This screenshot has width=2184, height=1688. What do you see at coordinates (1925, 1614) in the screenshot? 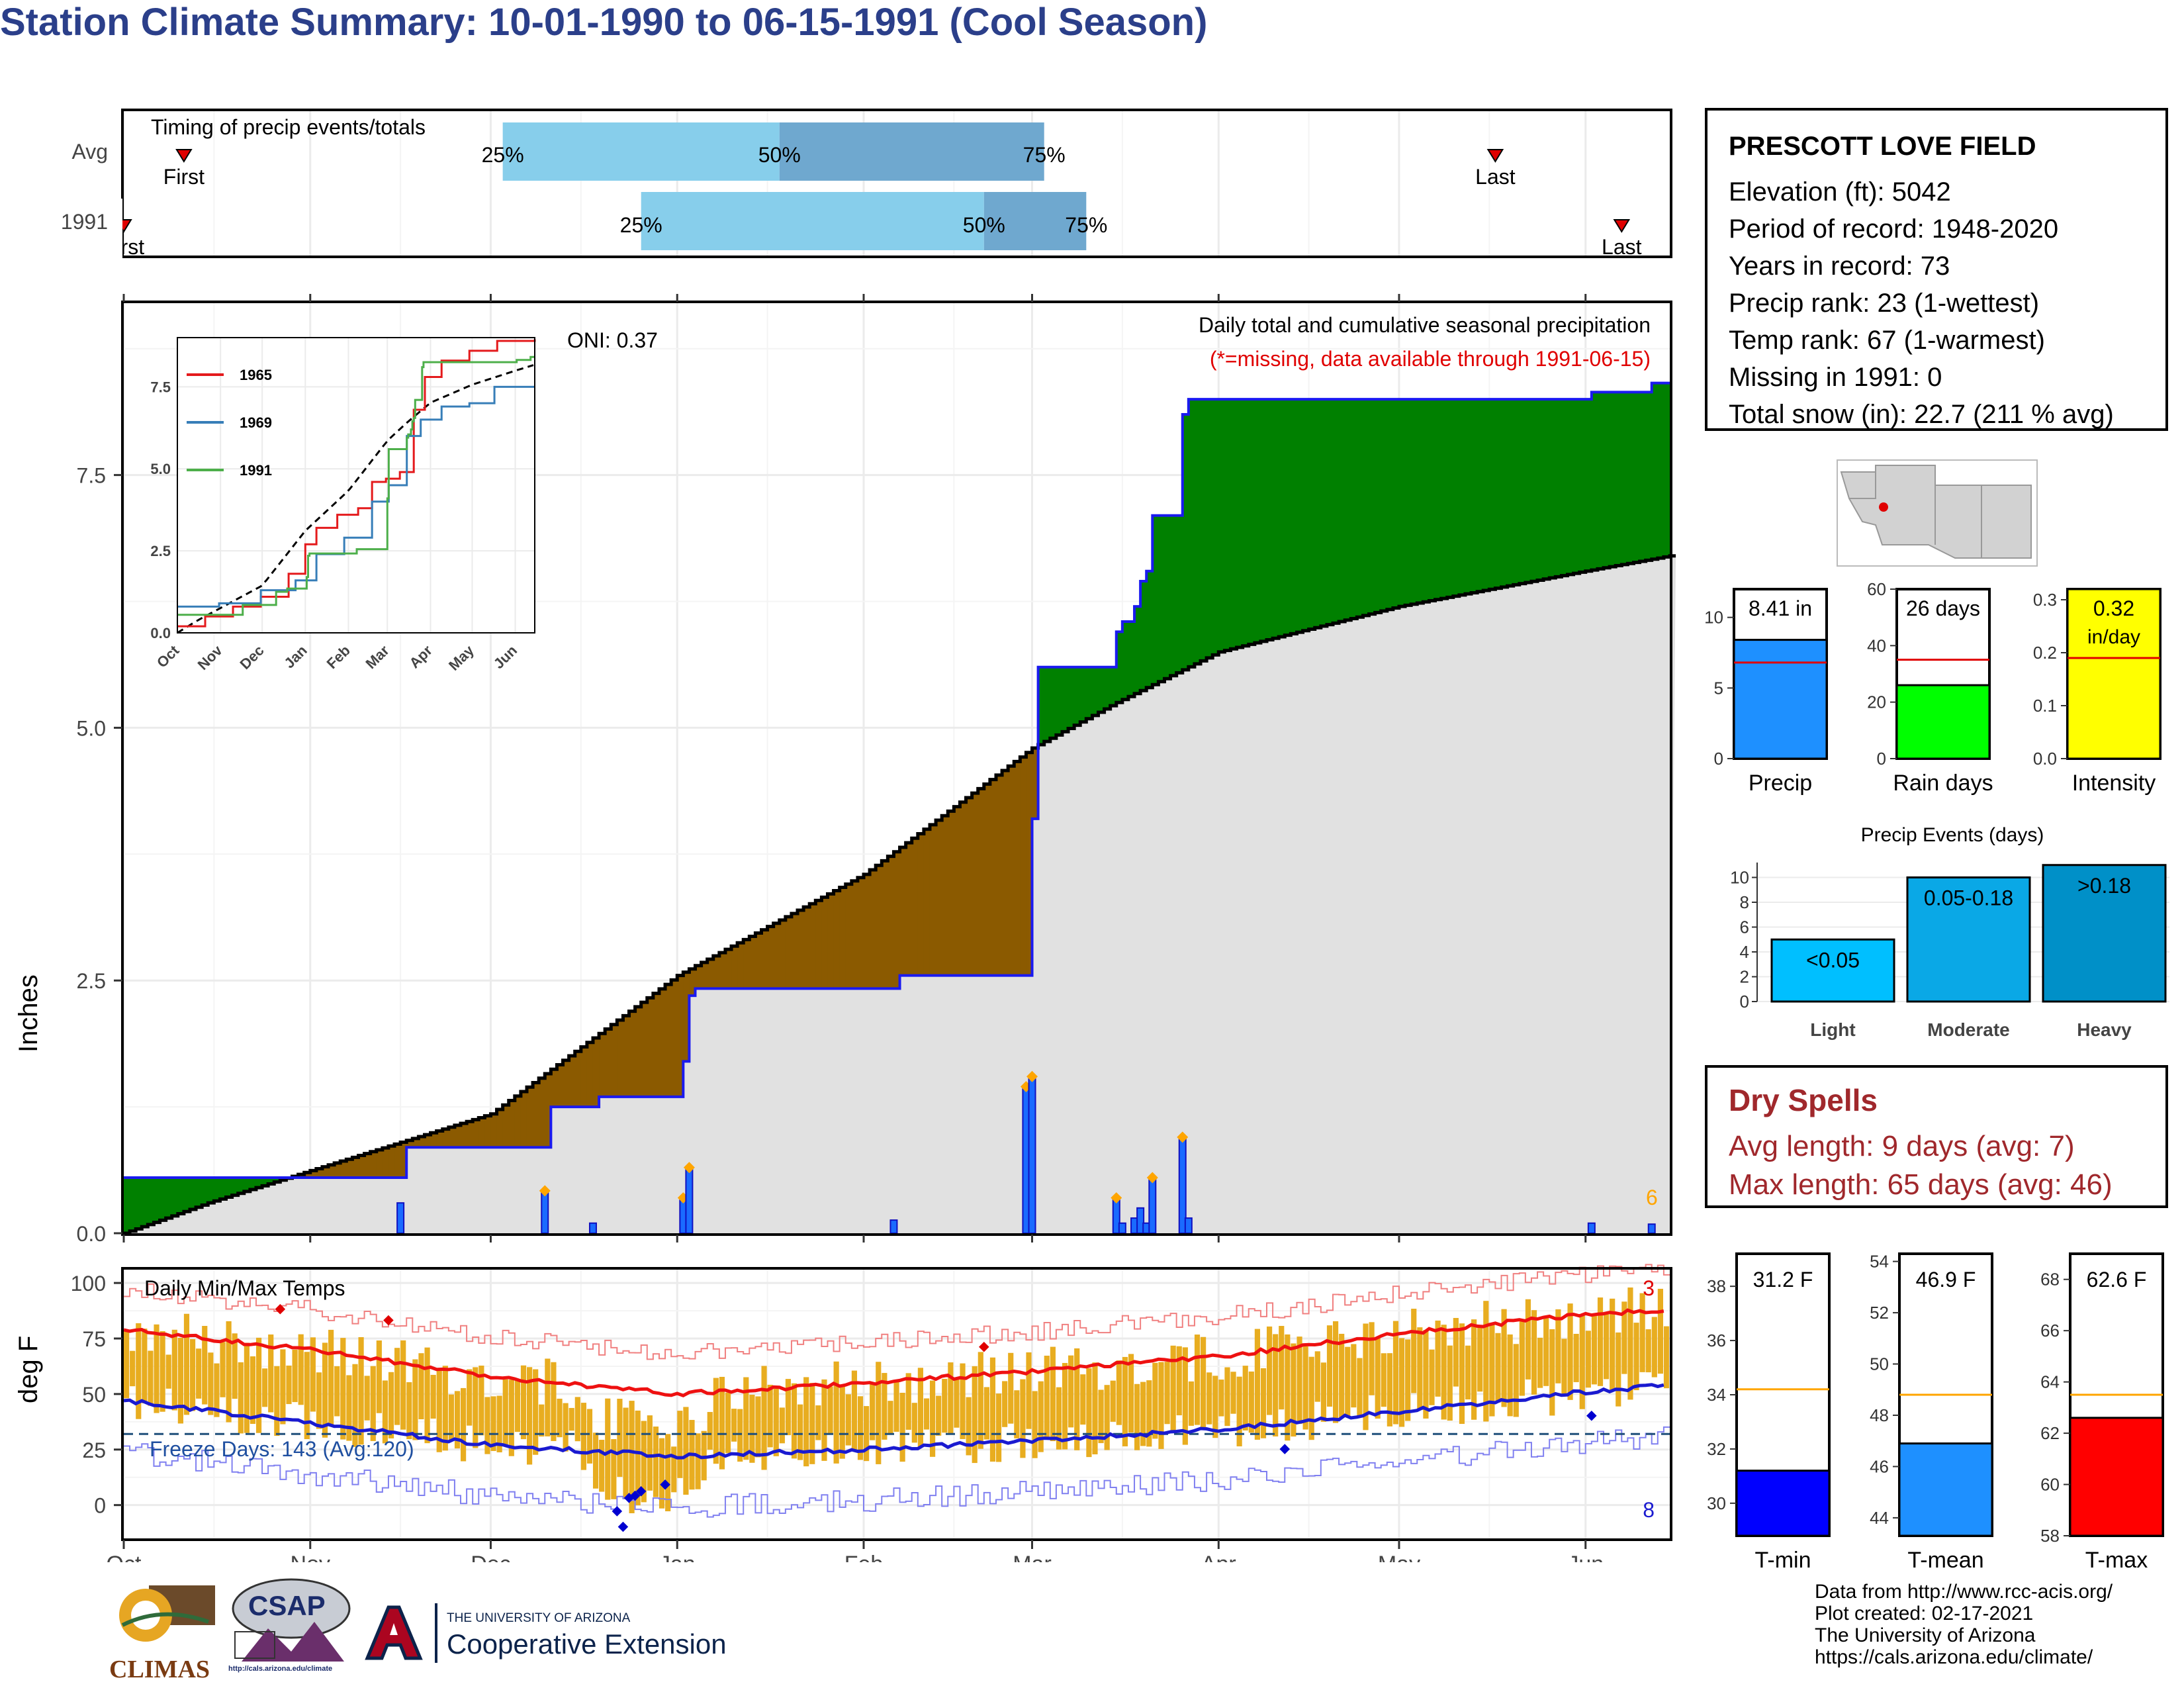
I see `credit-line: Plot created: 02-17-2021` at bounding box center [1925, 1614].